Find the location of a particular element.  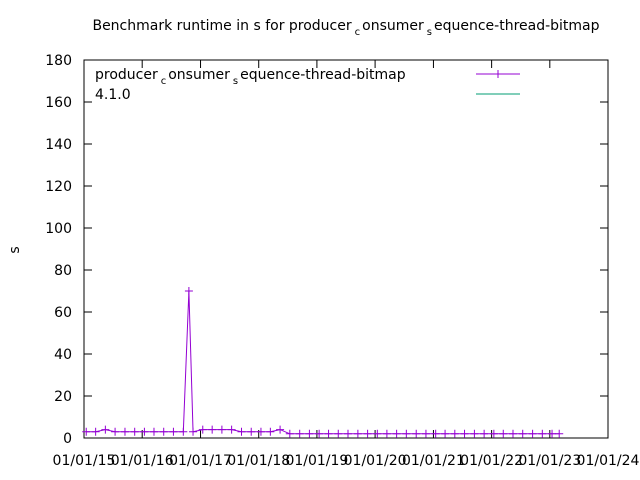

x-tick-label: 01/01/18 is located at coordinates (258, 461).